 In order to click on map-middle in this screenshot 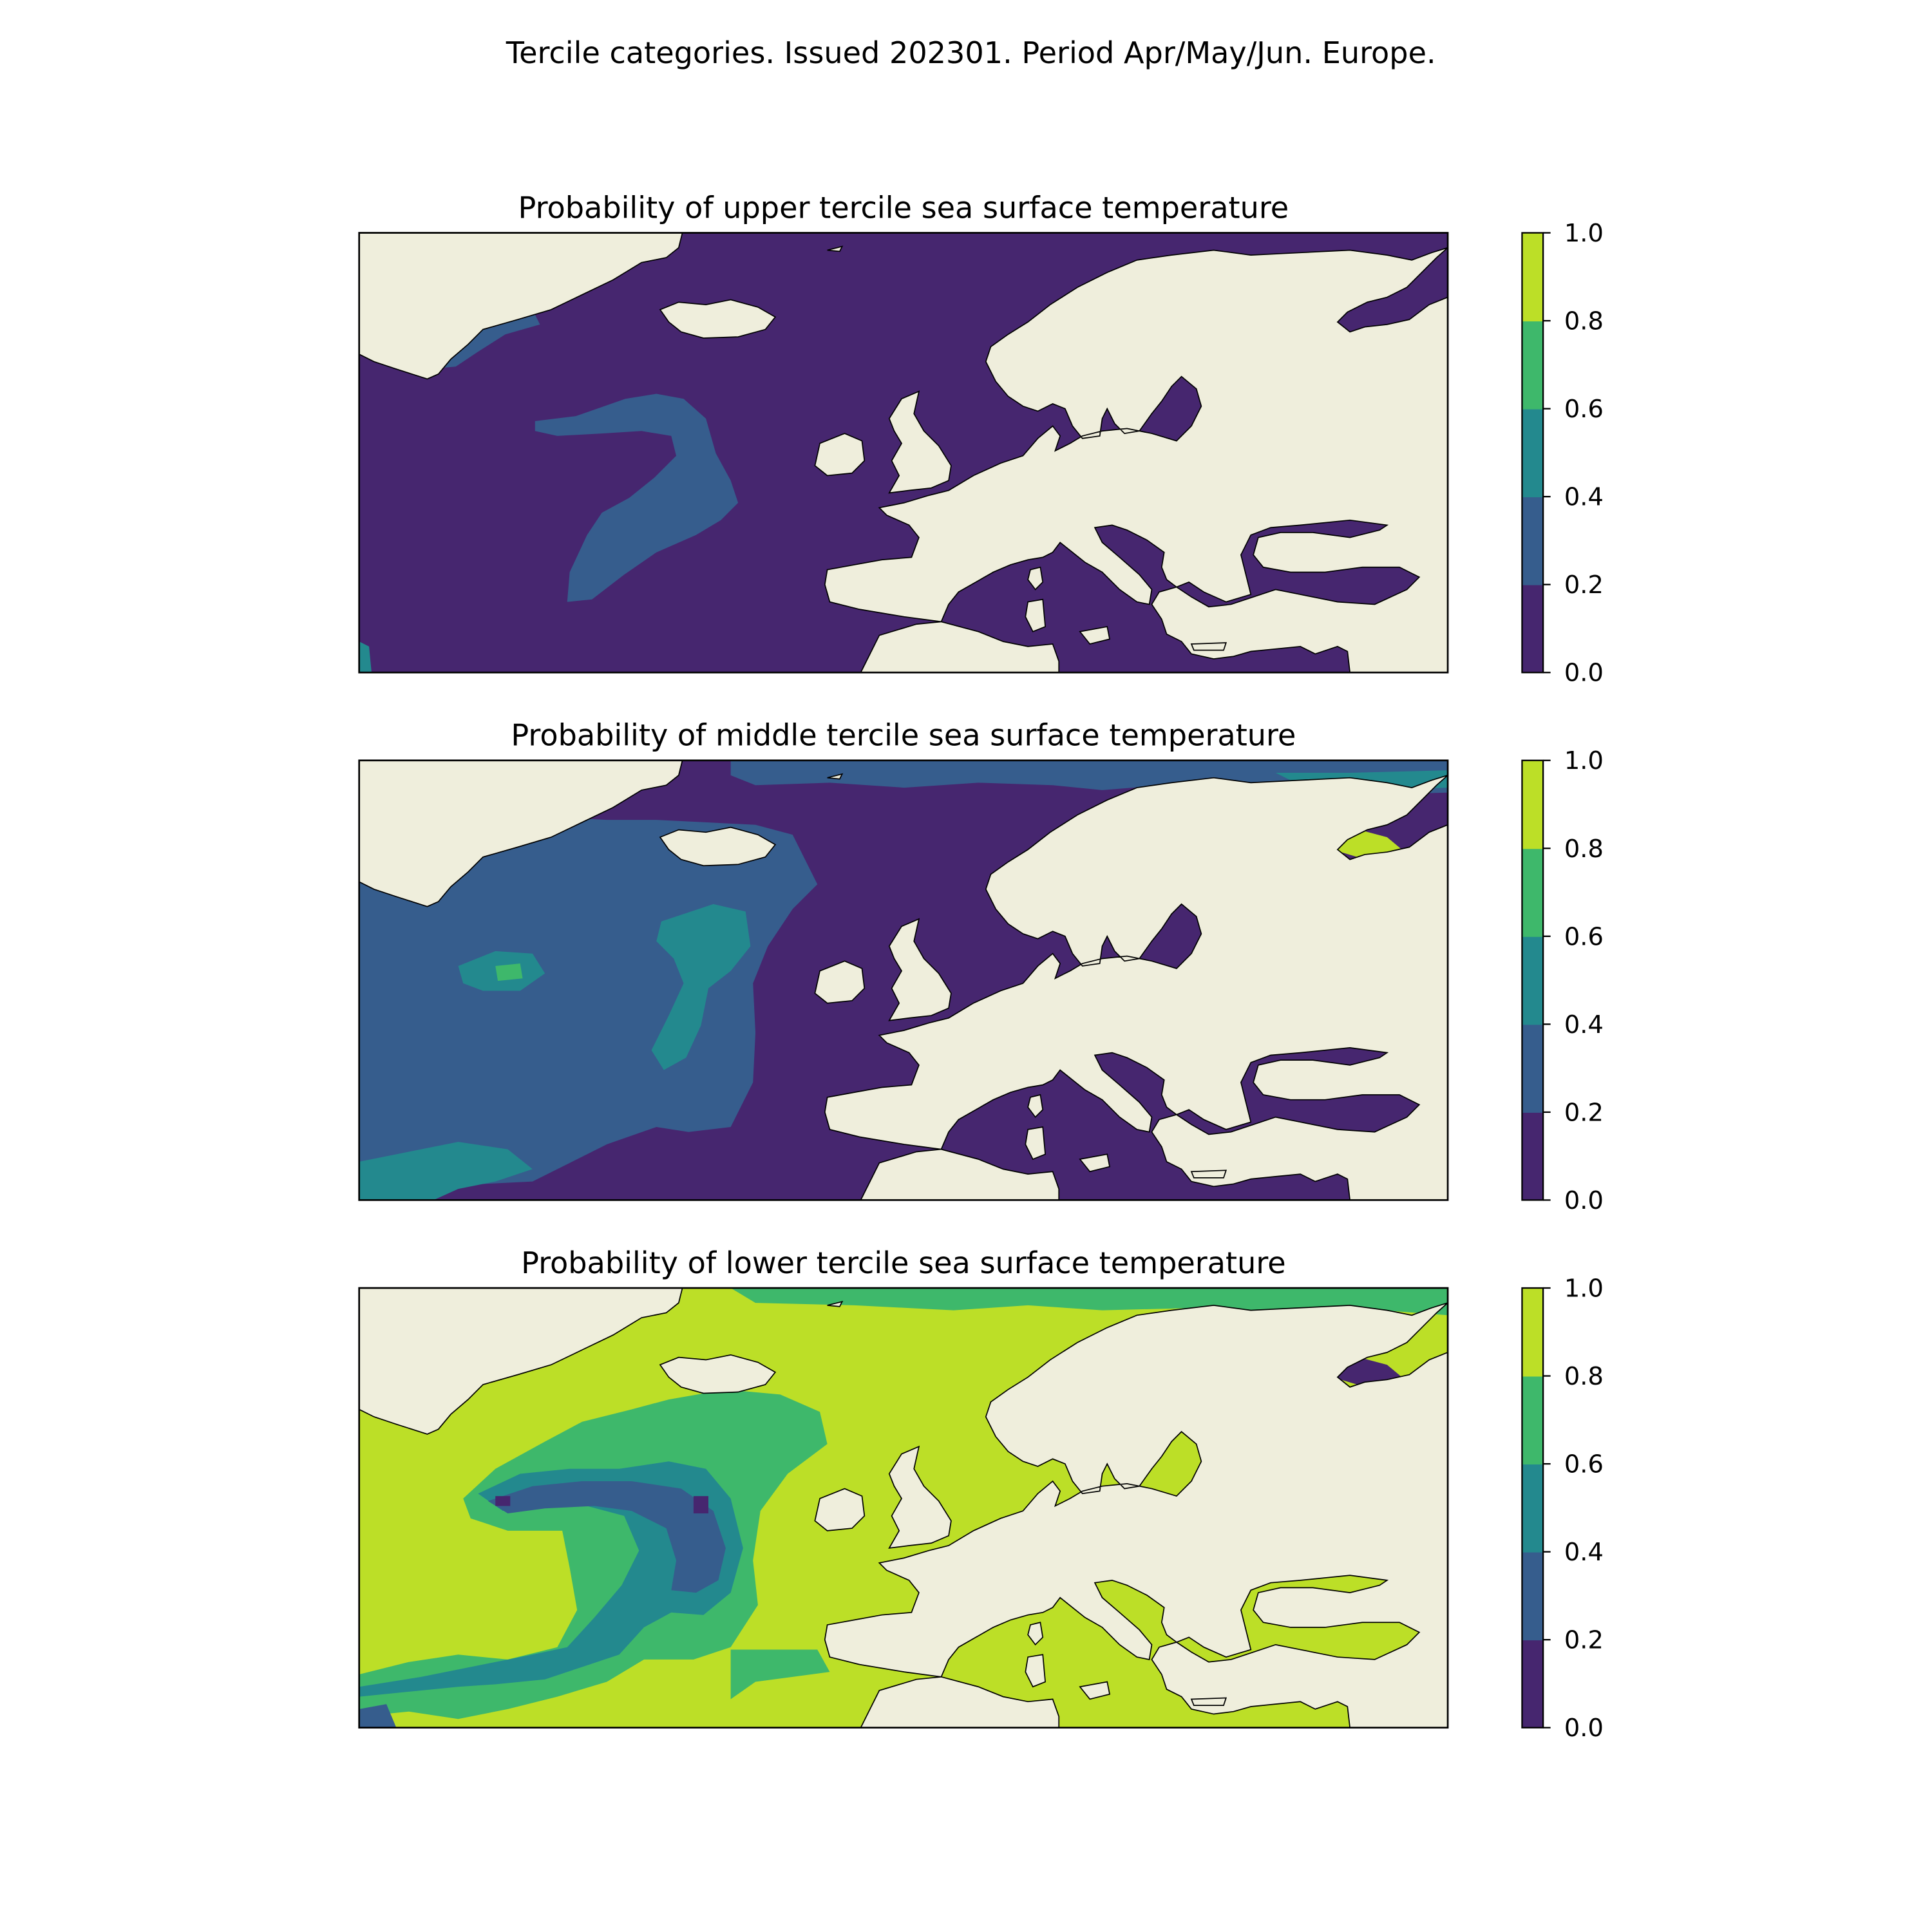, I will do `click(904, 980)`.